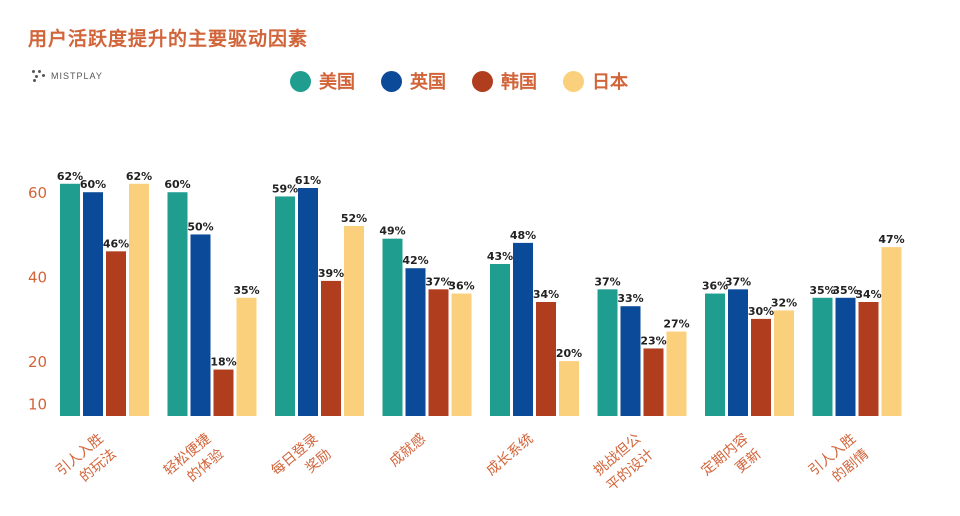 The image size is (960, 516). Describe the element at coordinates (519, 82) in the screenshot. I see `legend-label: 韩国` at that location.